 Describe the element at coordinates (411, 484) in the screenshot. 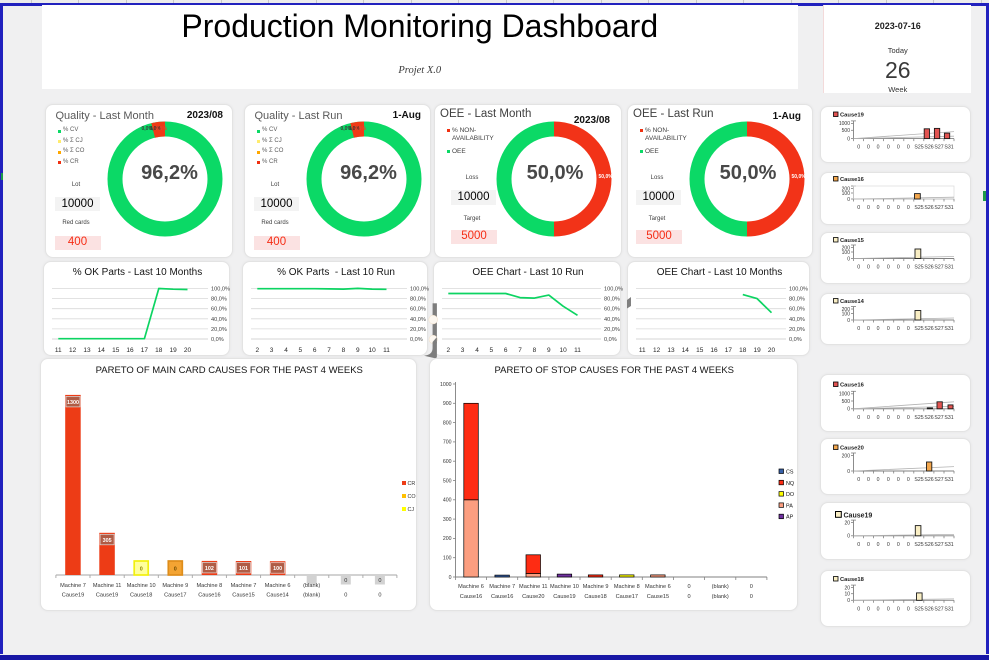

I see `svg-text: CR` at that location.